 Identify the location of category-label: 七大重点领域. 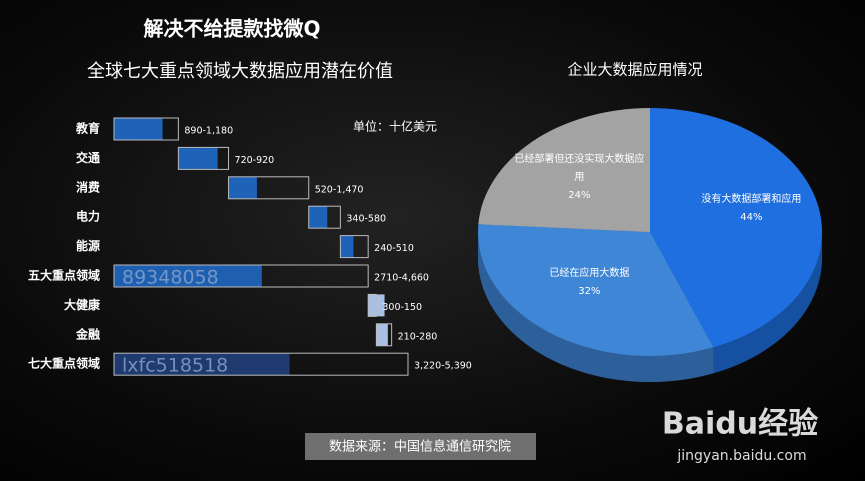
(64, 363).